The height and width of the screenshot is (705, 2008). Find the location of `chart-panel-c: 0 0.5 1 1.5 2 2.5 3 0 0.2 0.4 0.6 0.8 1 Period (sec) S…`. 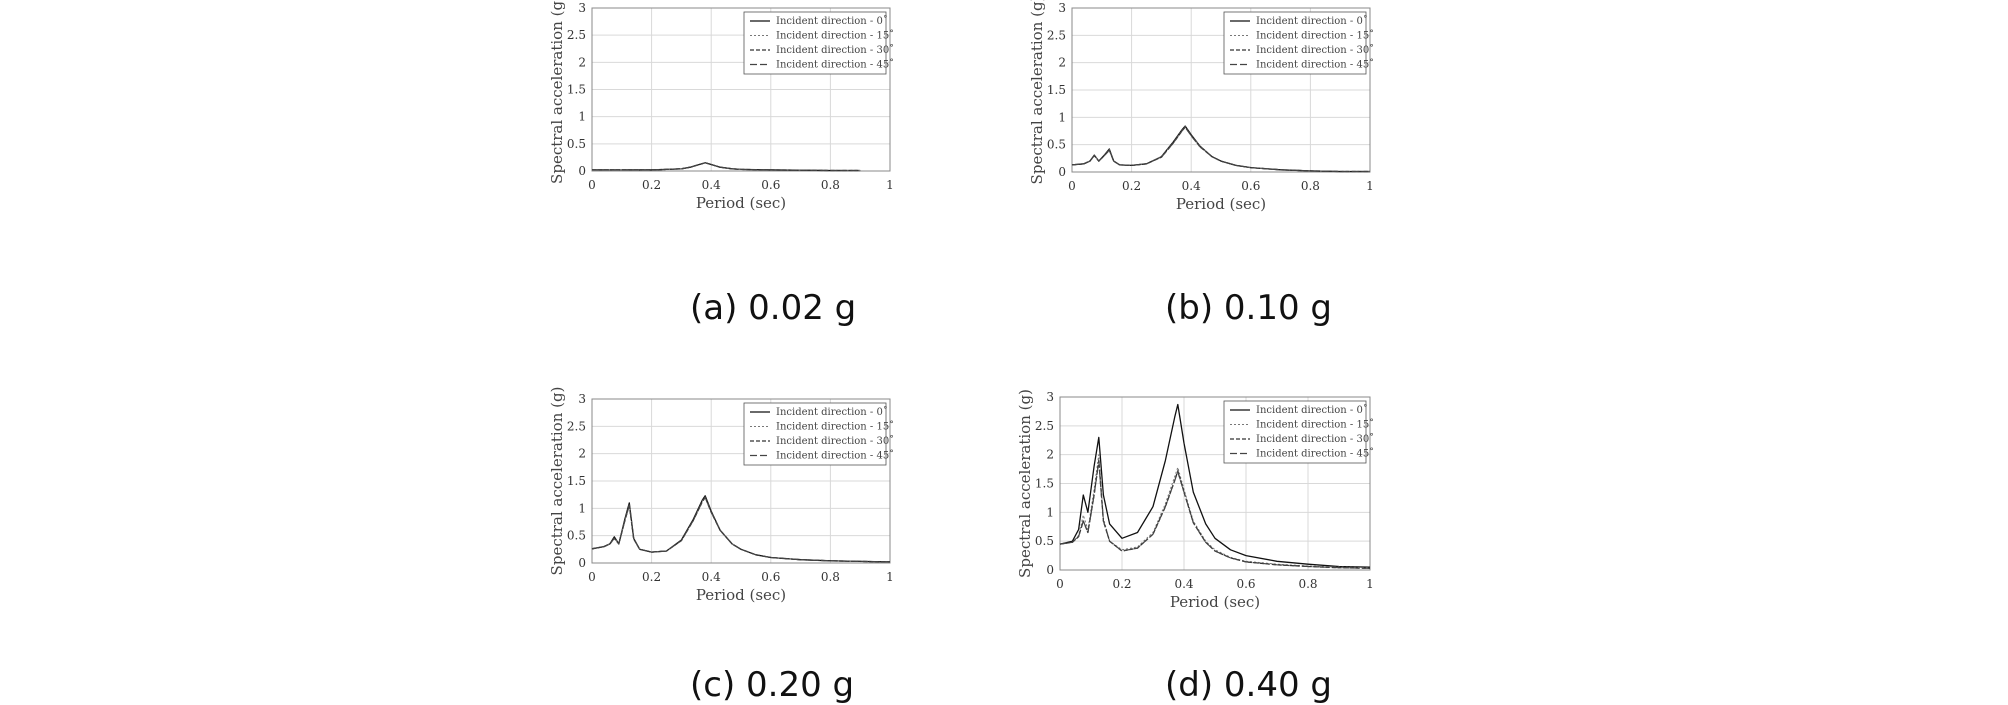

chart-panel-c: 0 0.5 1 1.5 2 2.5 3 0 0.2 0.4 0.6 0.8 1 Period (sec) S… is located at coordinates (770, 538).